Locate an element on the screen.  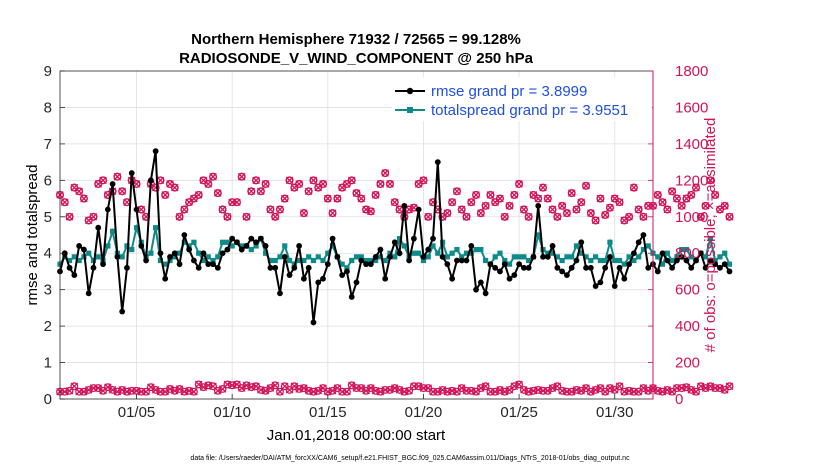
legend-box is located at coordinates (522, 99).